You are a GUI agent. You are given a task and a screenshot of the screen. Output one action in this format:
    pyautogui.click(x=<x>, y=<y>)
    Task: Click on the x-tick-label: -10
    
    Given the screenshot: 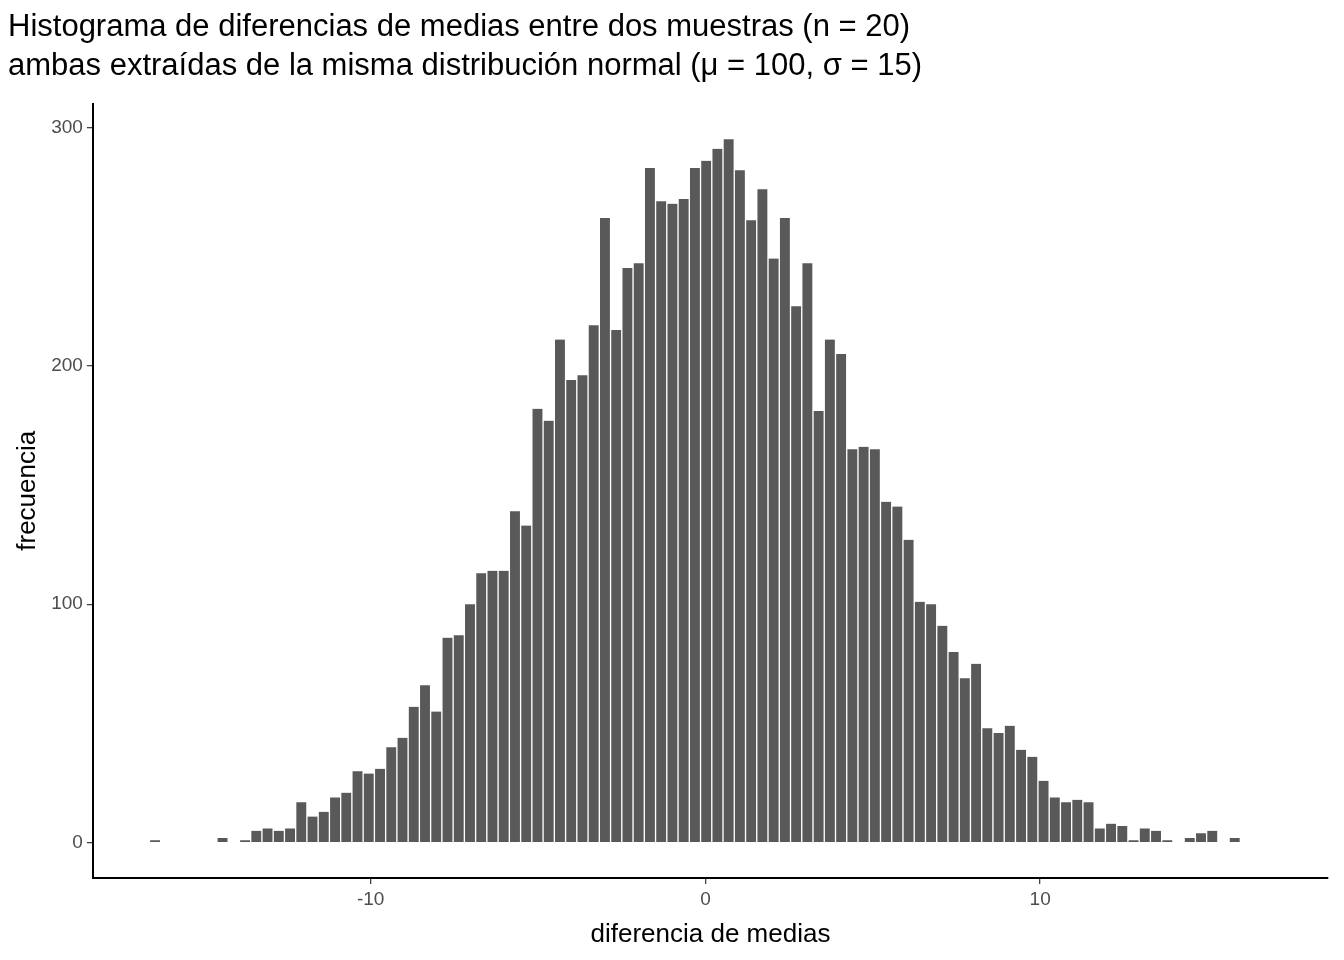 What is the action you would take?
    pyautogui.click(x=370, y=898)
    